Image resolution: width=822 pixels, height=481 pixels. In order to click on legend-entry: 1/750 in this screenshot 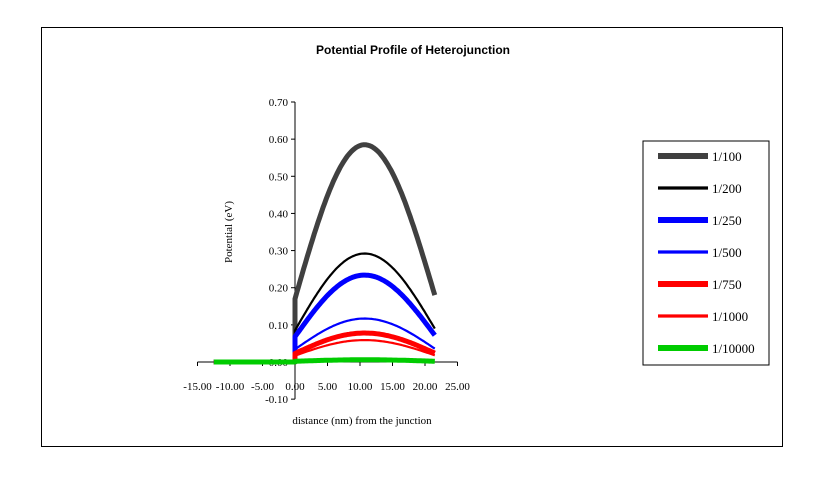, I will do `click(727, 284)`.